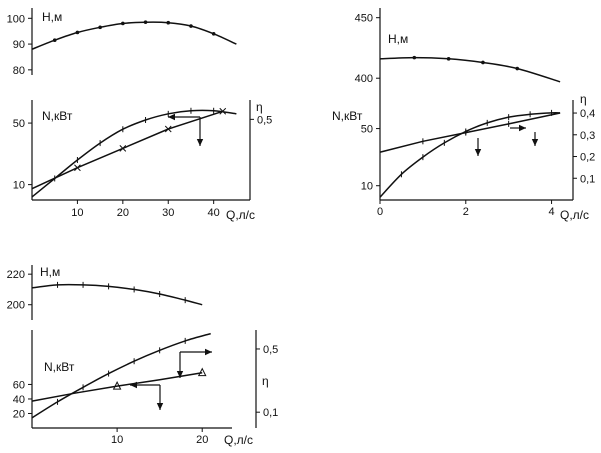 This screenshot has width=601, height=453. What do you see at coordinates (364, 19) in the screenshot?
I see `h-tick-label: 450` at bounding box center [364, 19].